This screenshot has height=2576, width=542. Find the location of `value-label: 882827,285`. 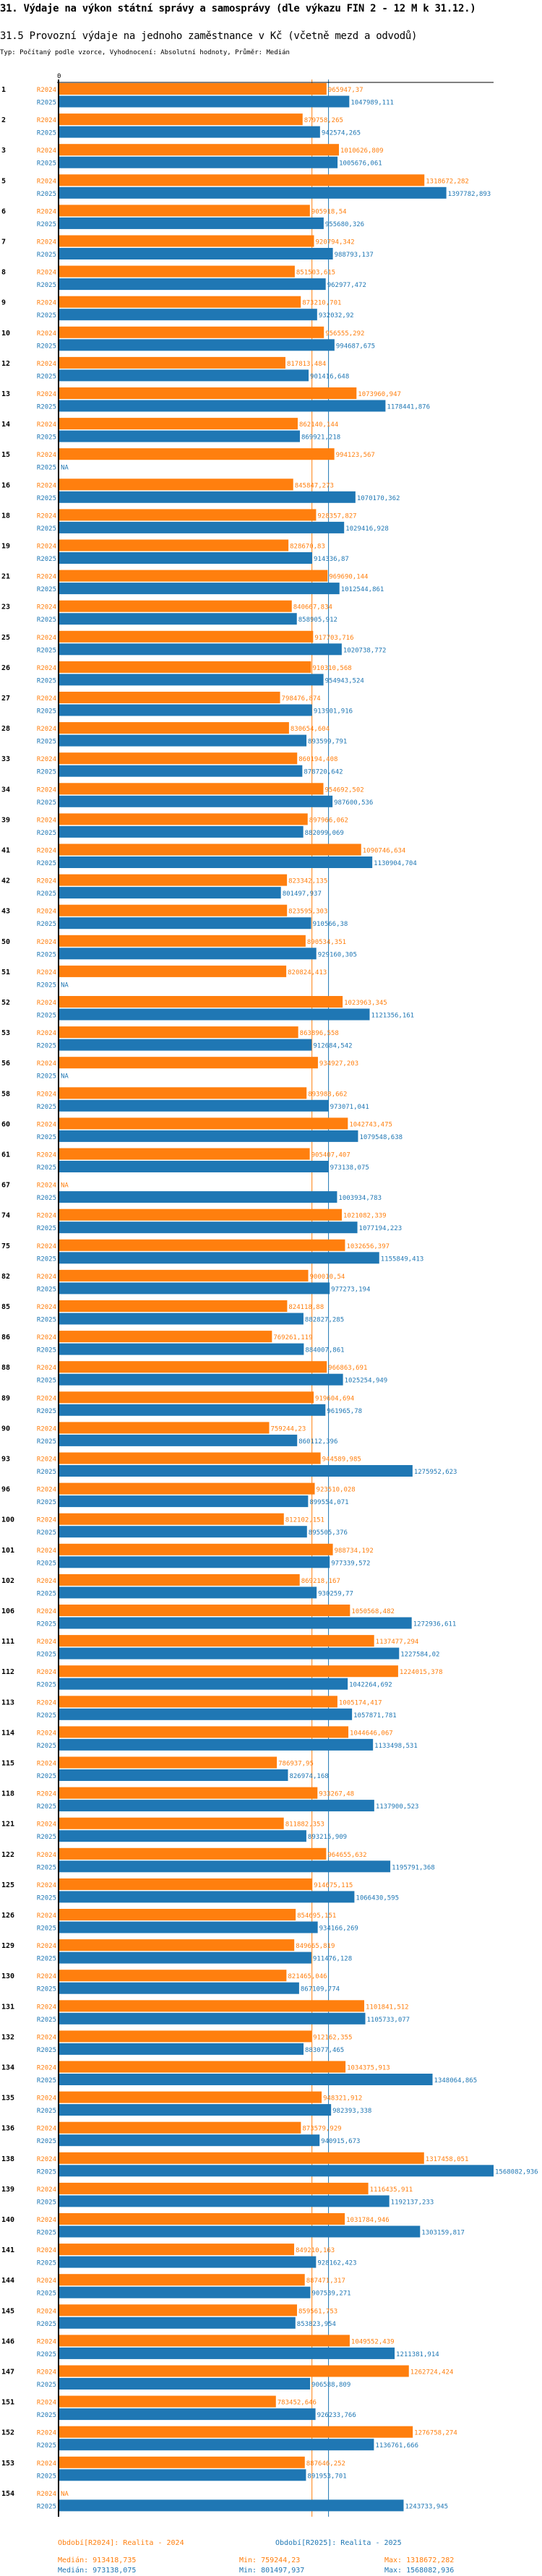

value-label: 882827,285 is located at coordinates (324, 1321).